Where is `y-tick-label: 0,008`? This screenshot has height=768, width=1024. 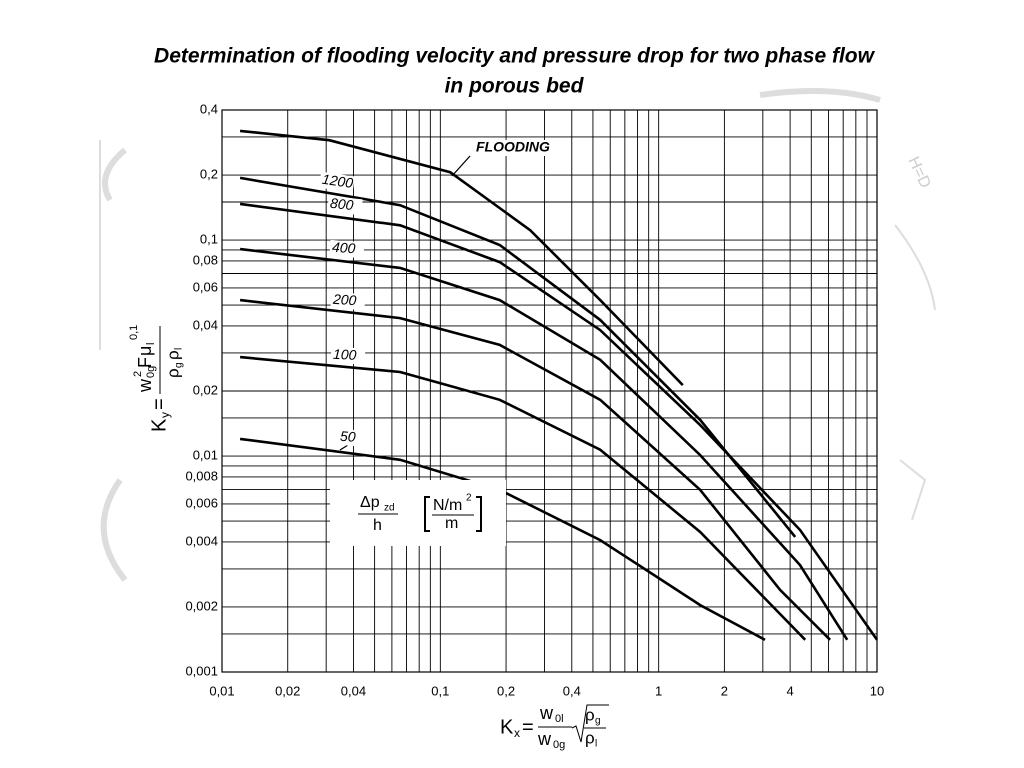
y-tick-label: 0,008 is located at coordinates (201, 475).